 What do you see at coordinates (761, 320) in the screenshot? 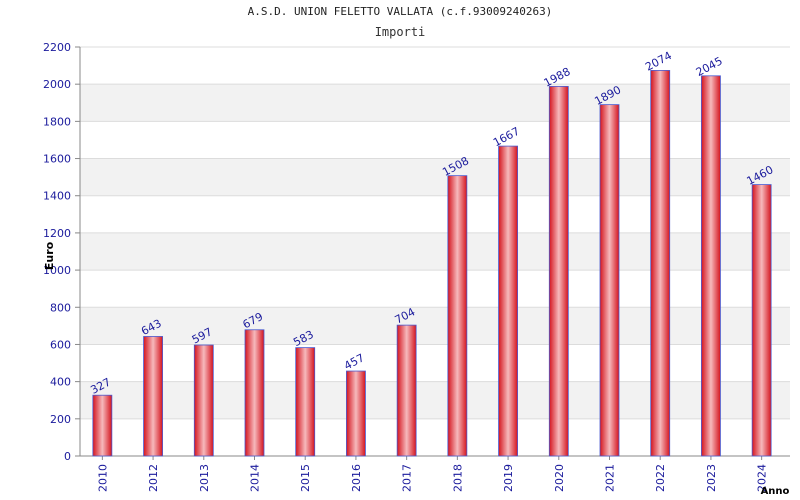
I see `bar-2024` at bounding box center [761, 320].